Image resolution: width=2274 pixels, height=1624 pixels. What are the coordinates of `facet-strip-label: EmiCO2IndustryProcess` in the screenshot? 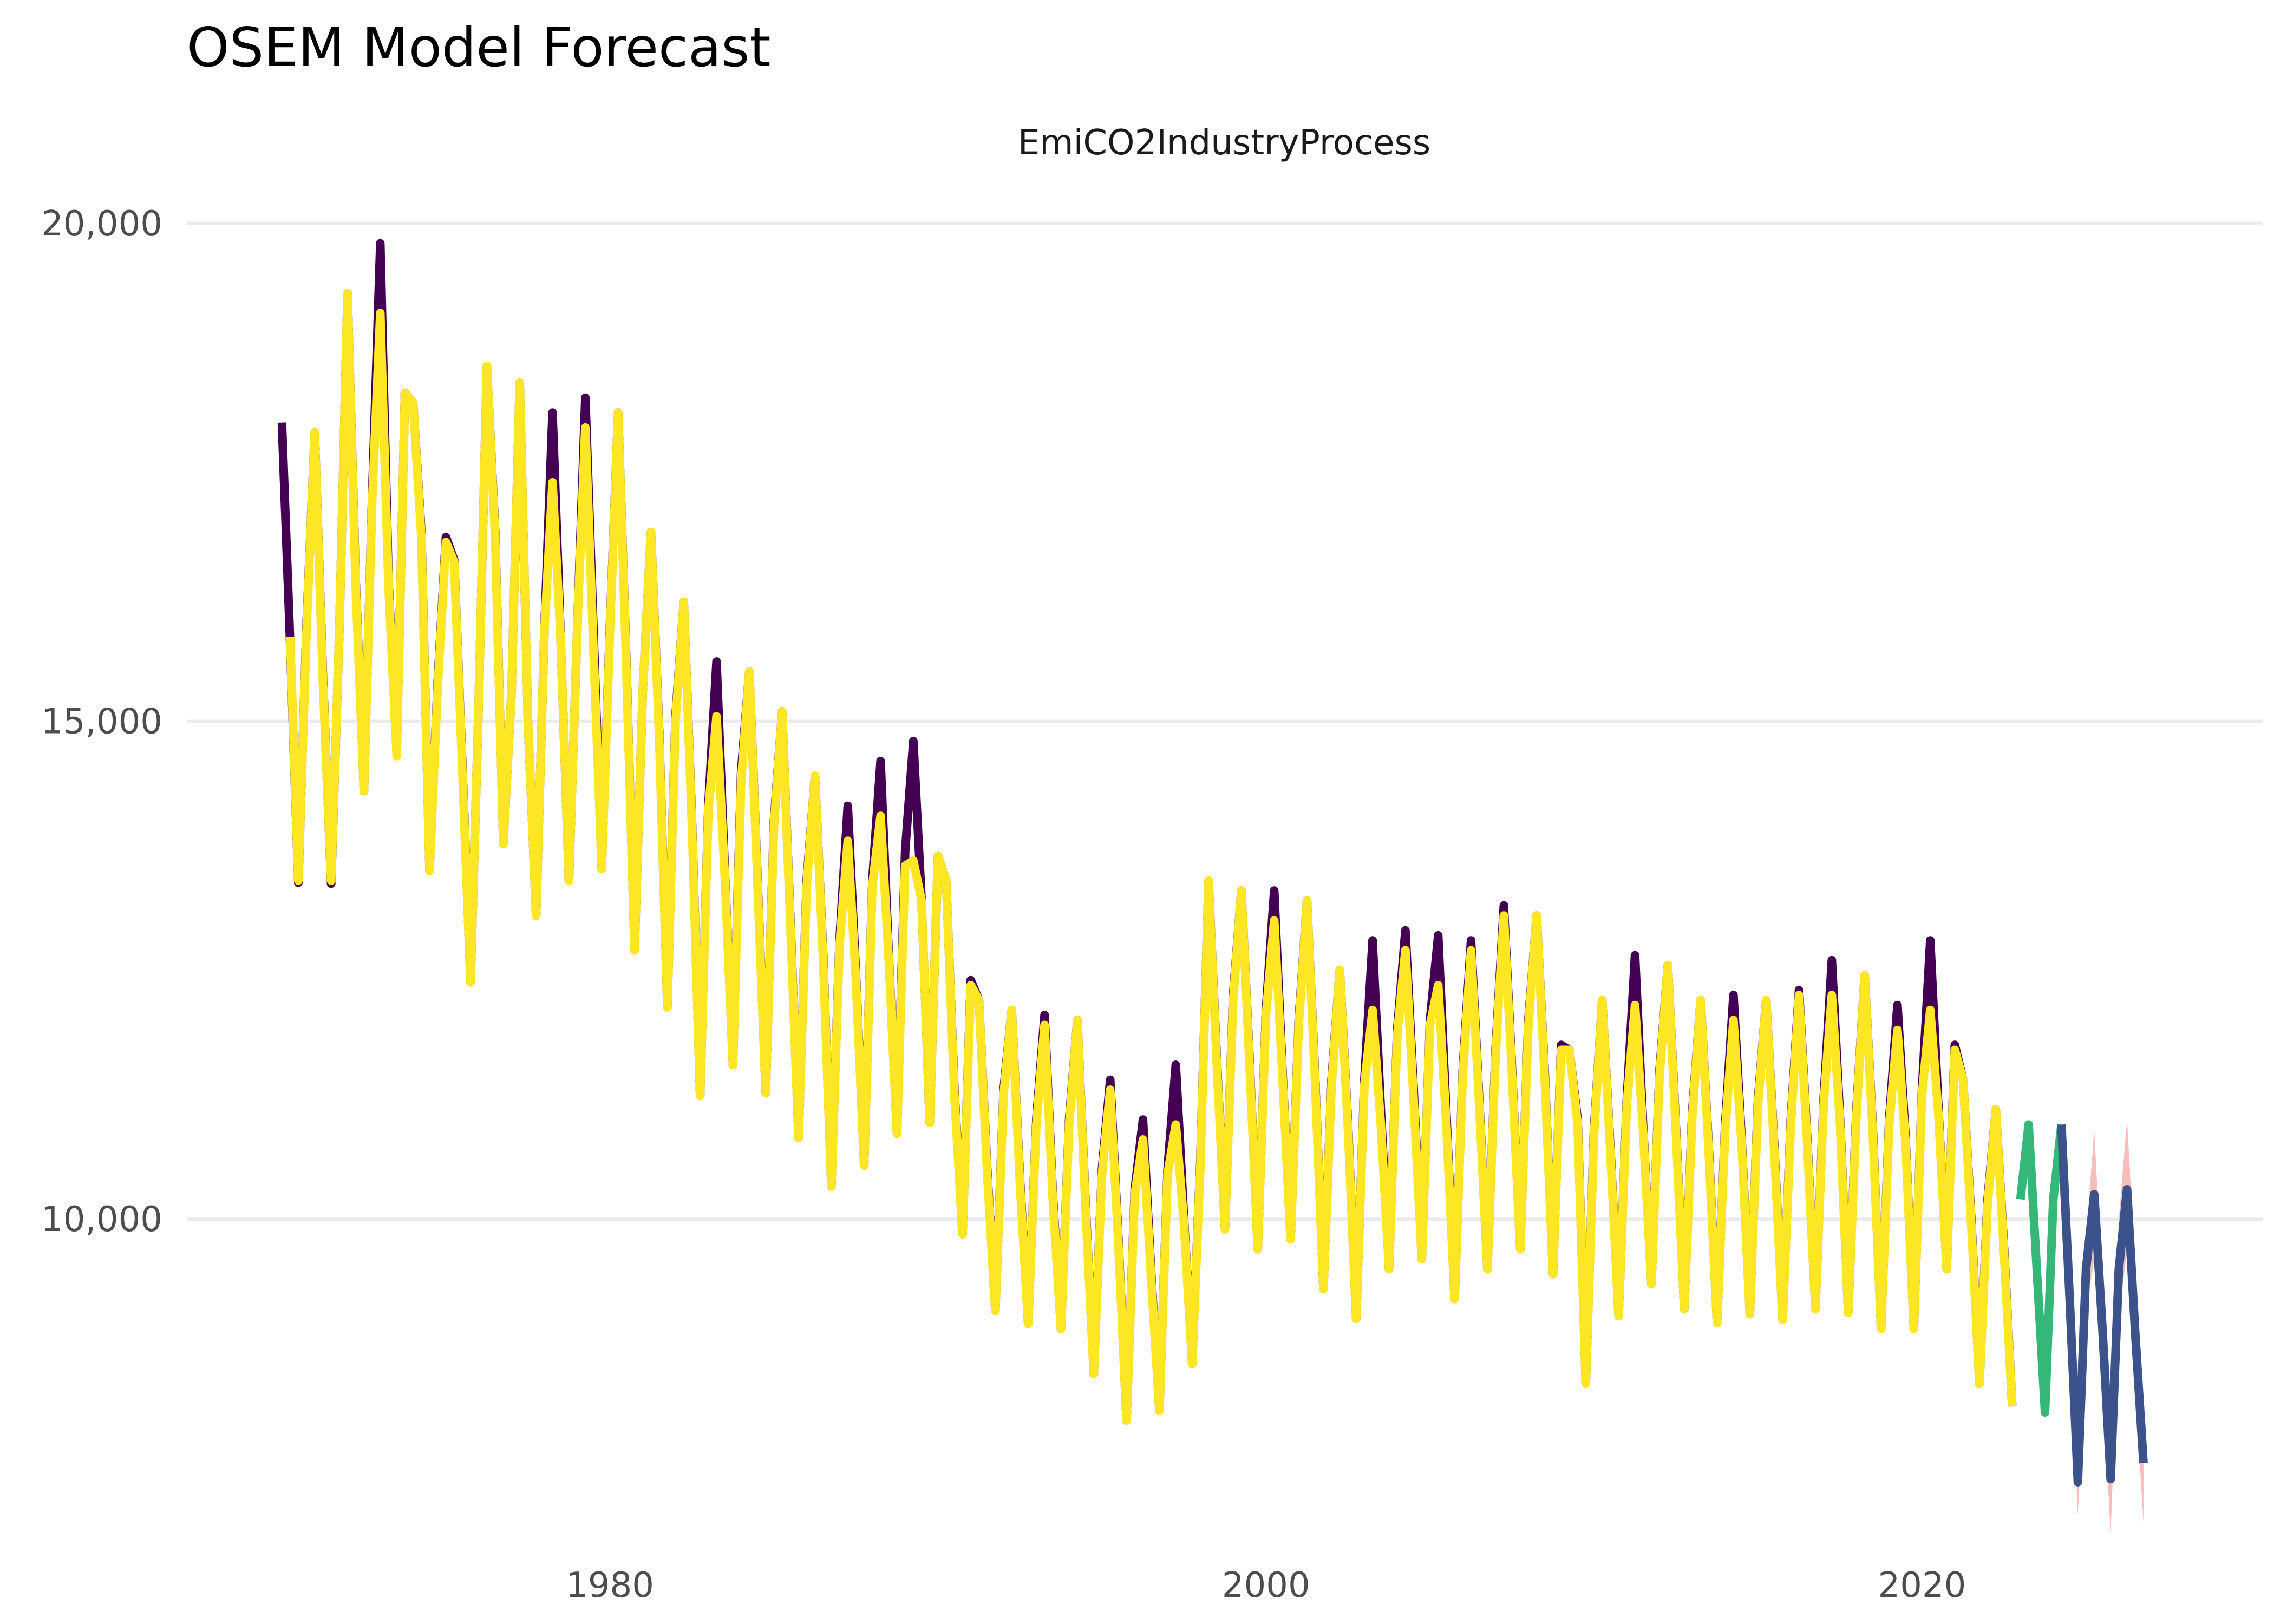 It's located at (1224, 143).